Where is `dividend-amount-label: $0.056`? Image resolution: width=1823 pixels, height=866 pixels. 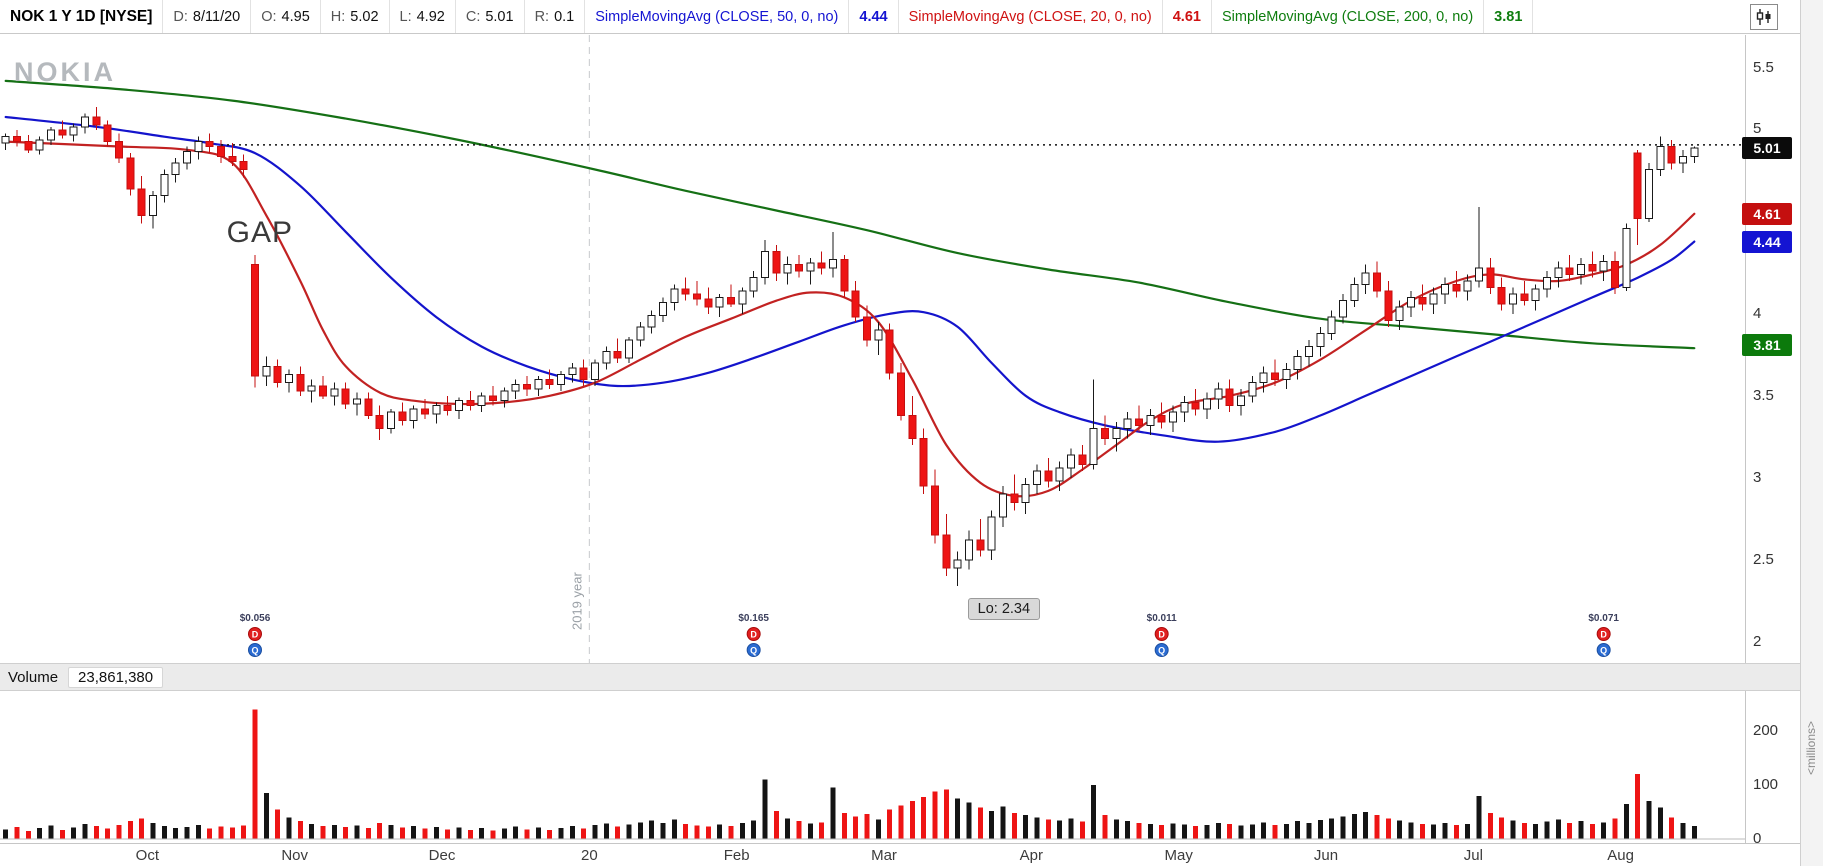
dividend-amount-label: $0.056 is located at coordinates (255, 618).